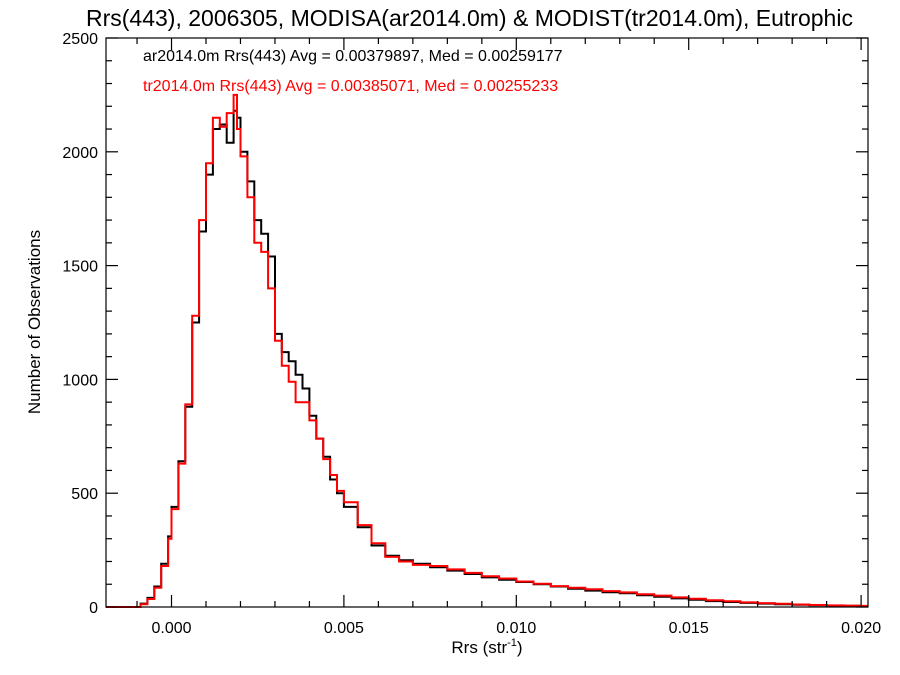 This screenshot has height=675, width=900. Describe the element at coordinates (80, 153) in the screenshot. I see `y-tick-label: 2000` at that location.